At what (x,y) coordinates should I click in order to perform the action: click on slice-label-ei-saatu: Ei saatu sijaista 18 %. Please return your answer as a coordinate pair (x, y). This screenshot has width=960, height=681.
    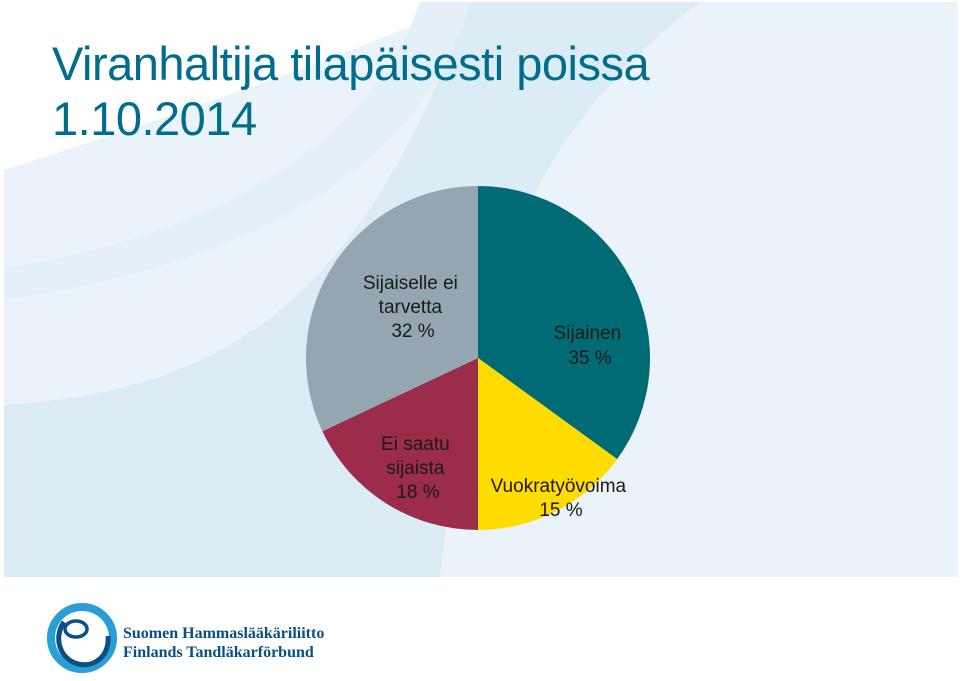
    Looking at the image, I should click on (418, 468).